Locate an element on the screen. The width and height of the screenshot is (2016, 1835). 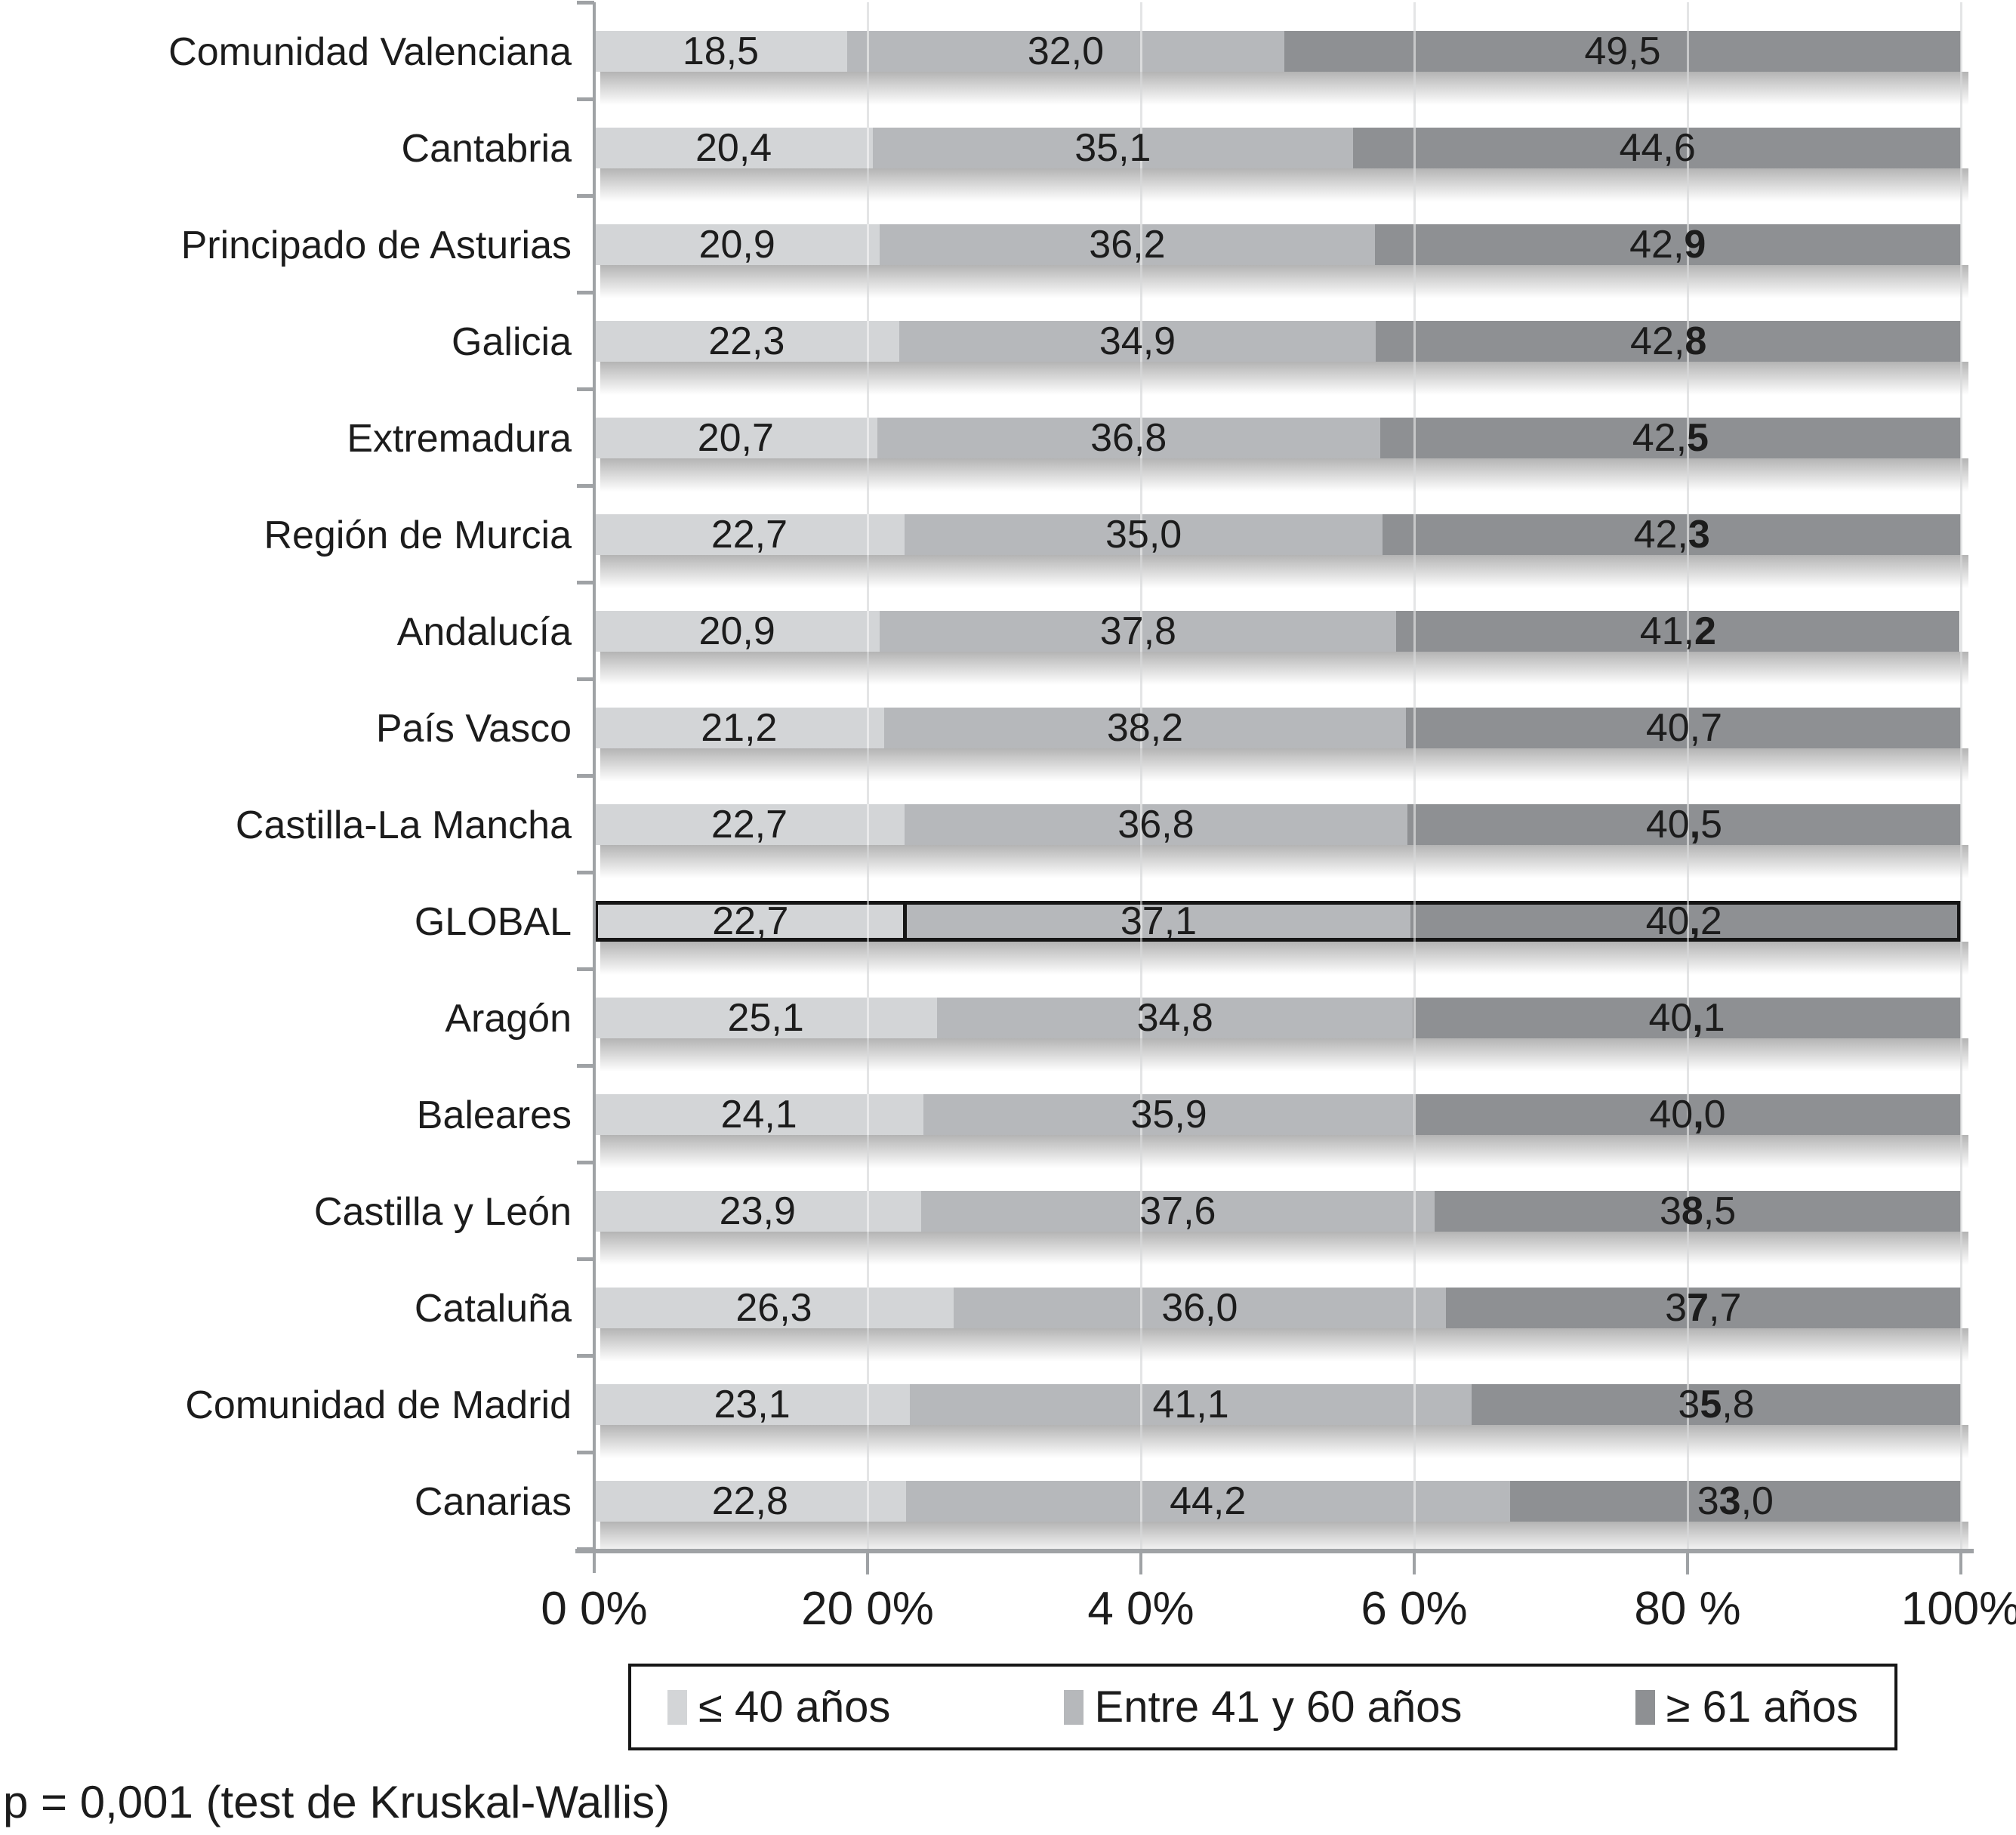
bar-segment: 20,7 is located at coordinates (735, 438).